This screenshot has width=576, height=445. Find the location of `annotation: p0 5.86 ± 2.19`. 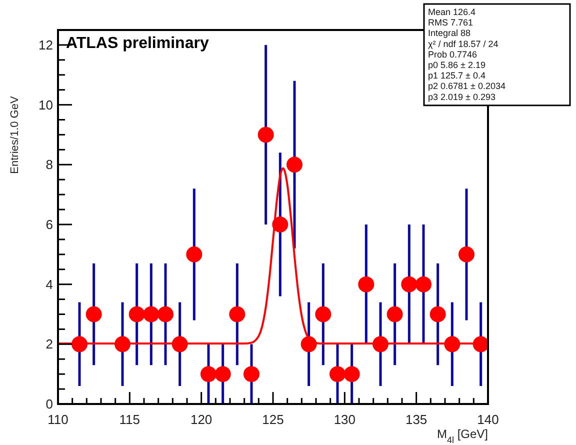

annotation: p0 5.86 ± 2.19 is located at coordinates (457, 65).